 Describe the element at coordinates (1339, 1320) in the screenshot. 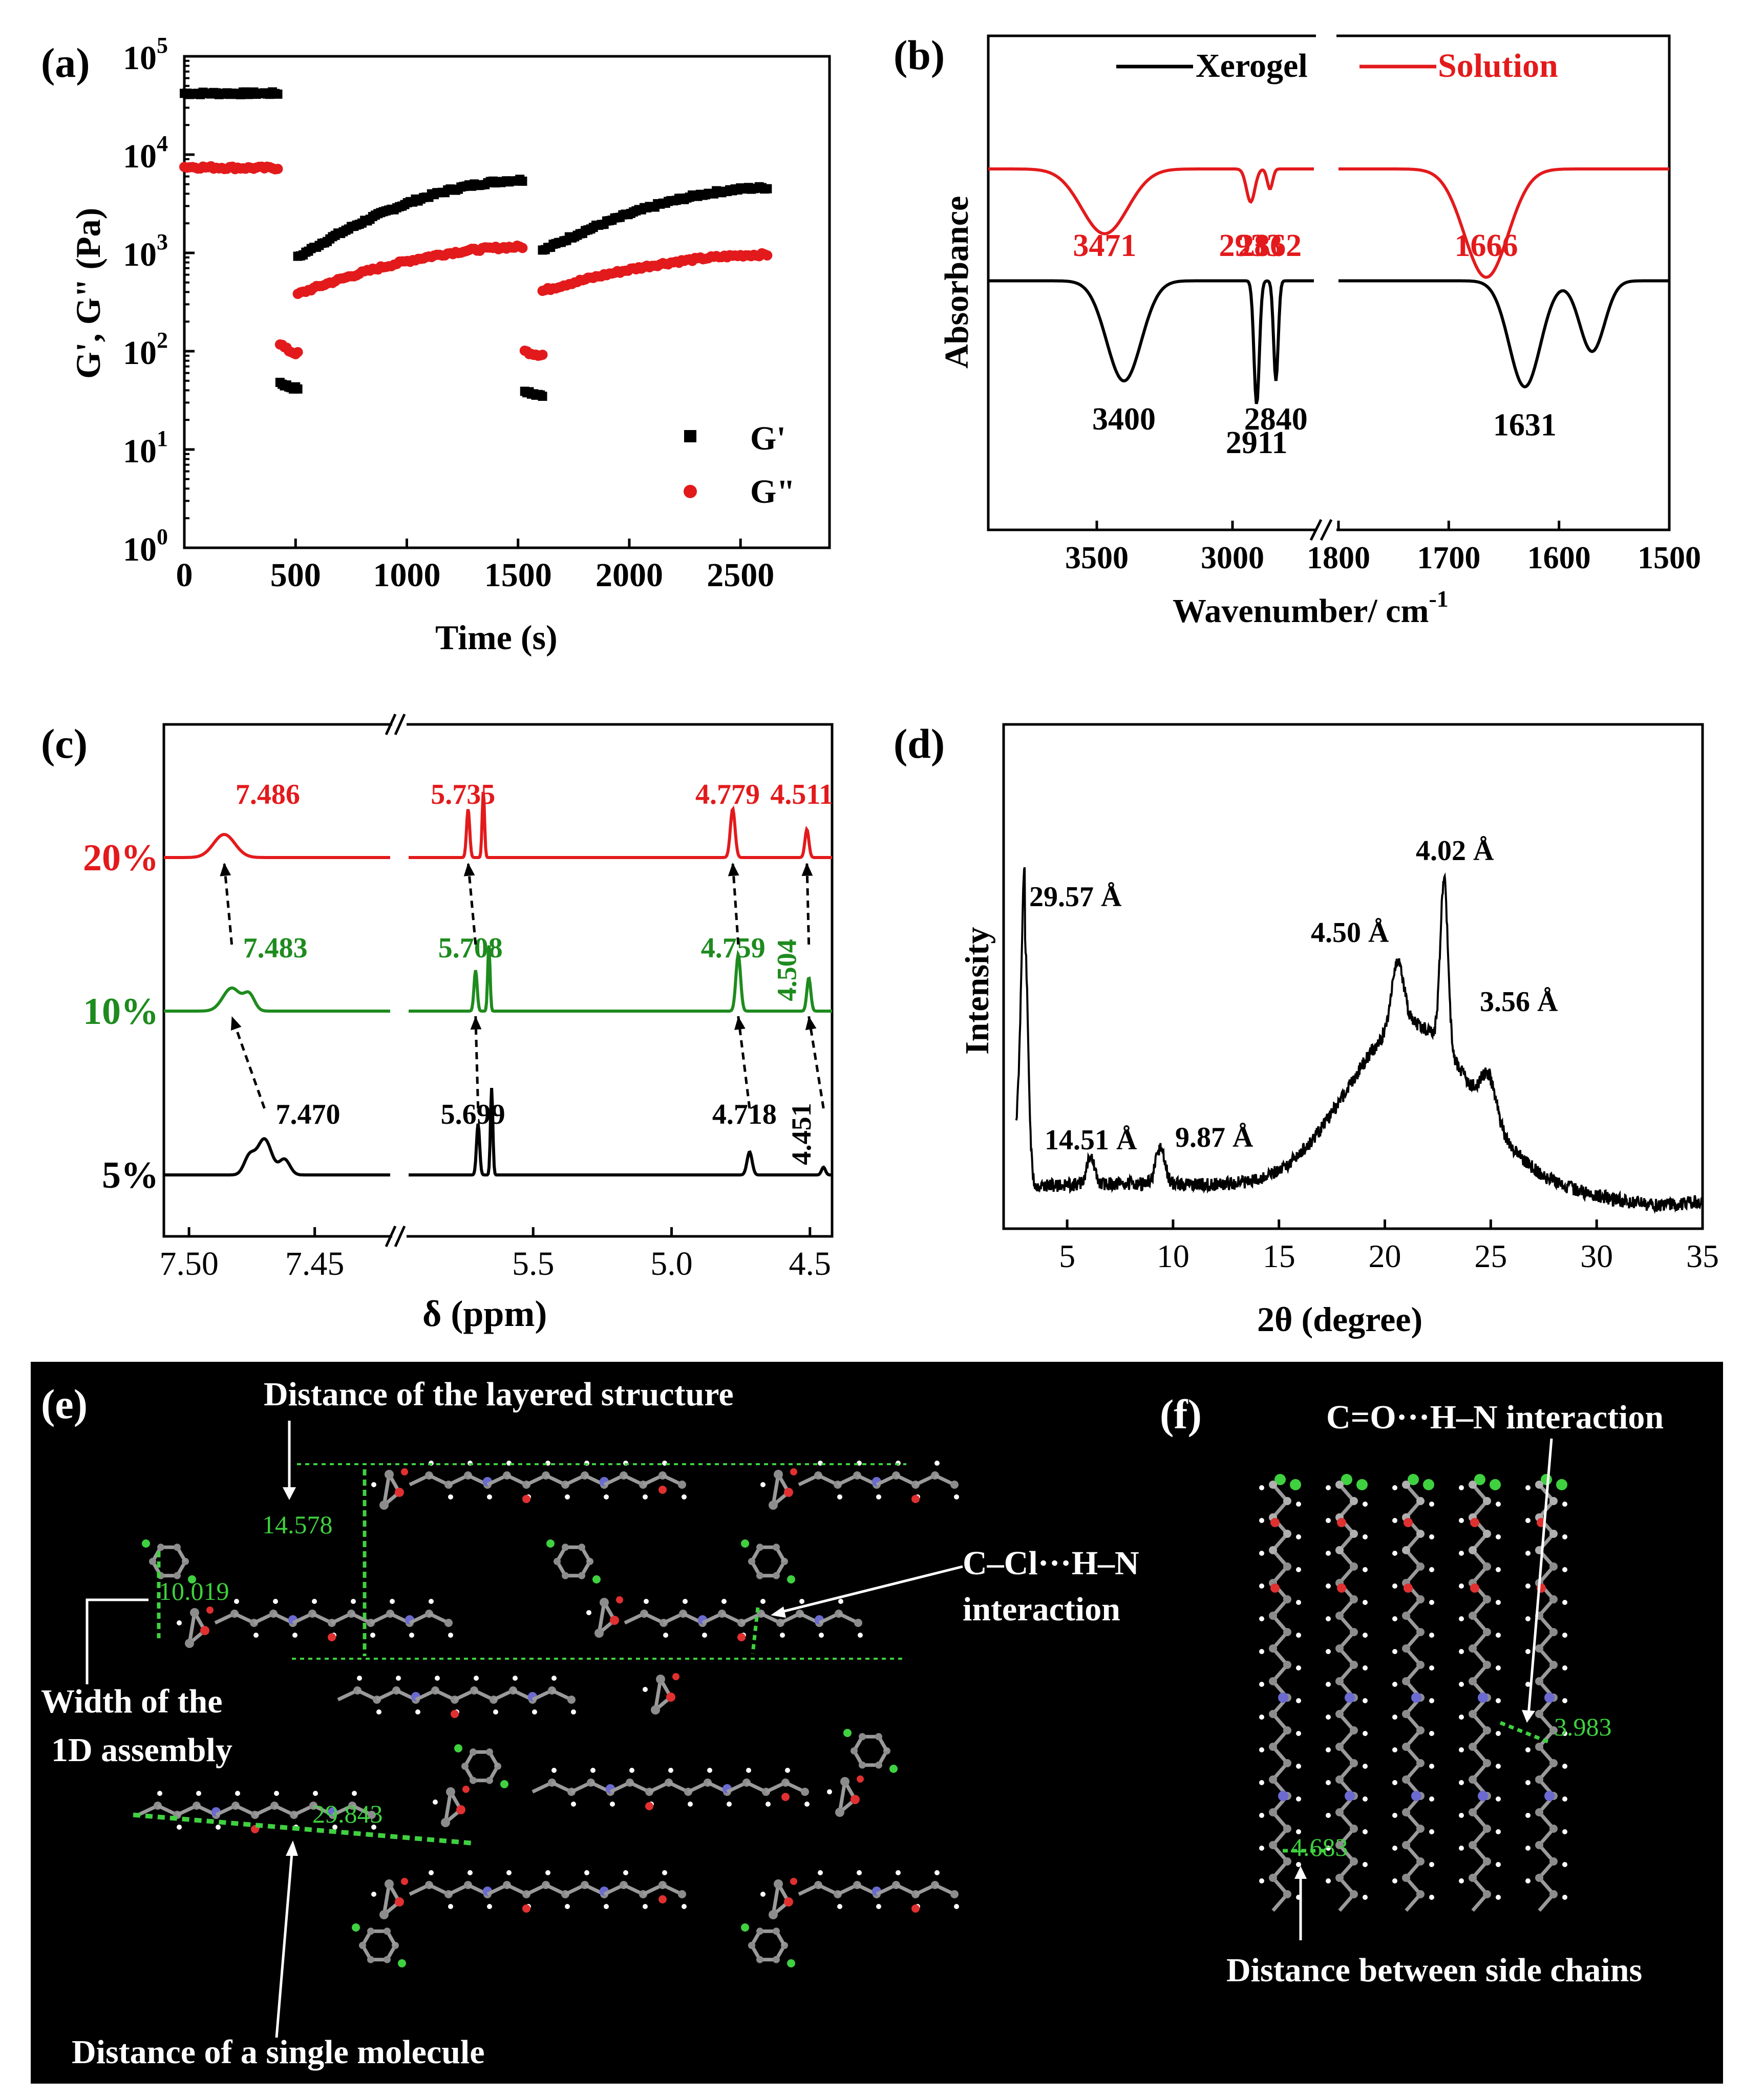

I see `x-axis-label-d: 2θ (degree)` at that location.